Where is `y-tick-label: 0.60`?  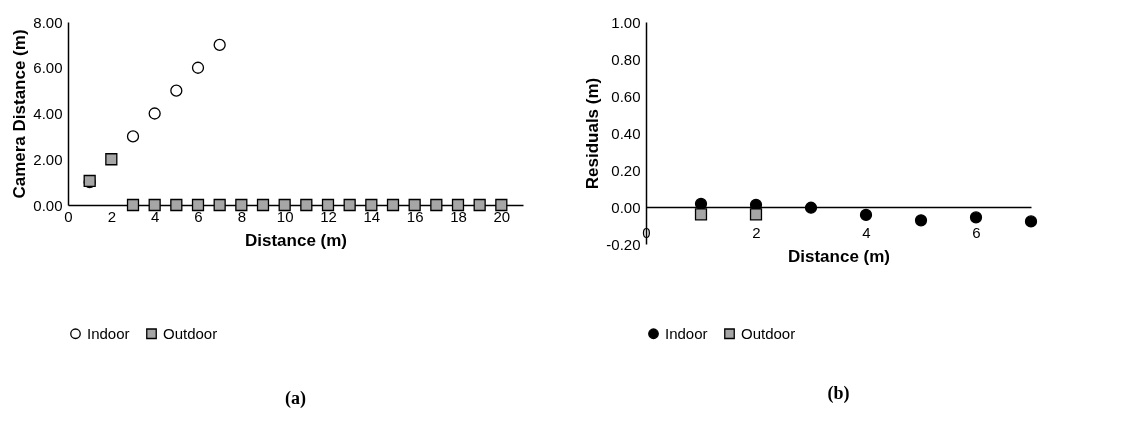
y-tick-label: 0.60 is located at coordinates (626, 96).